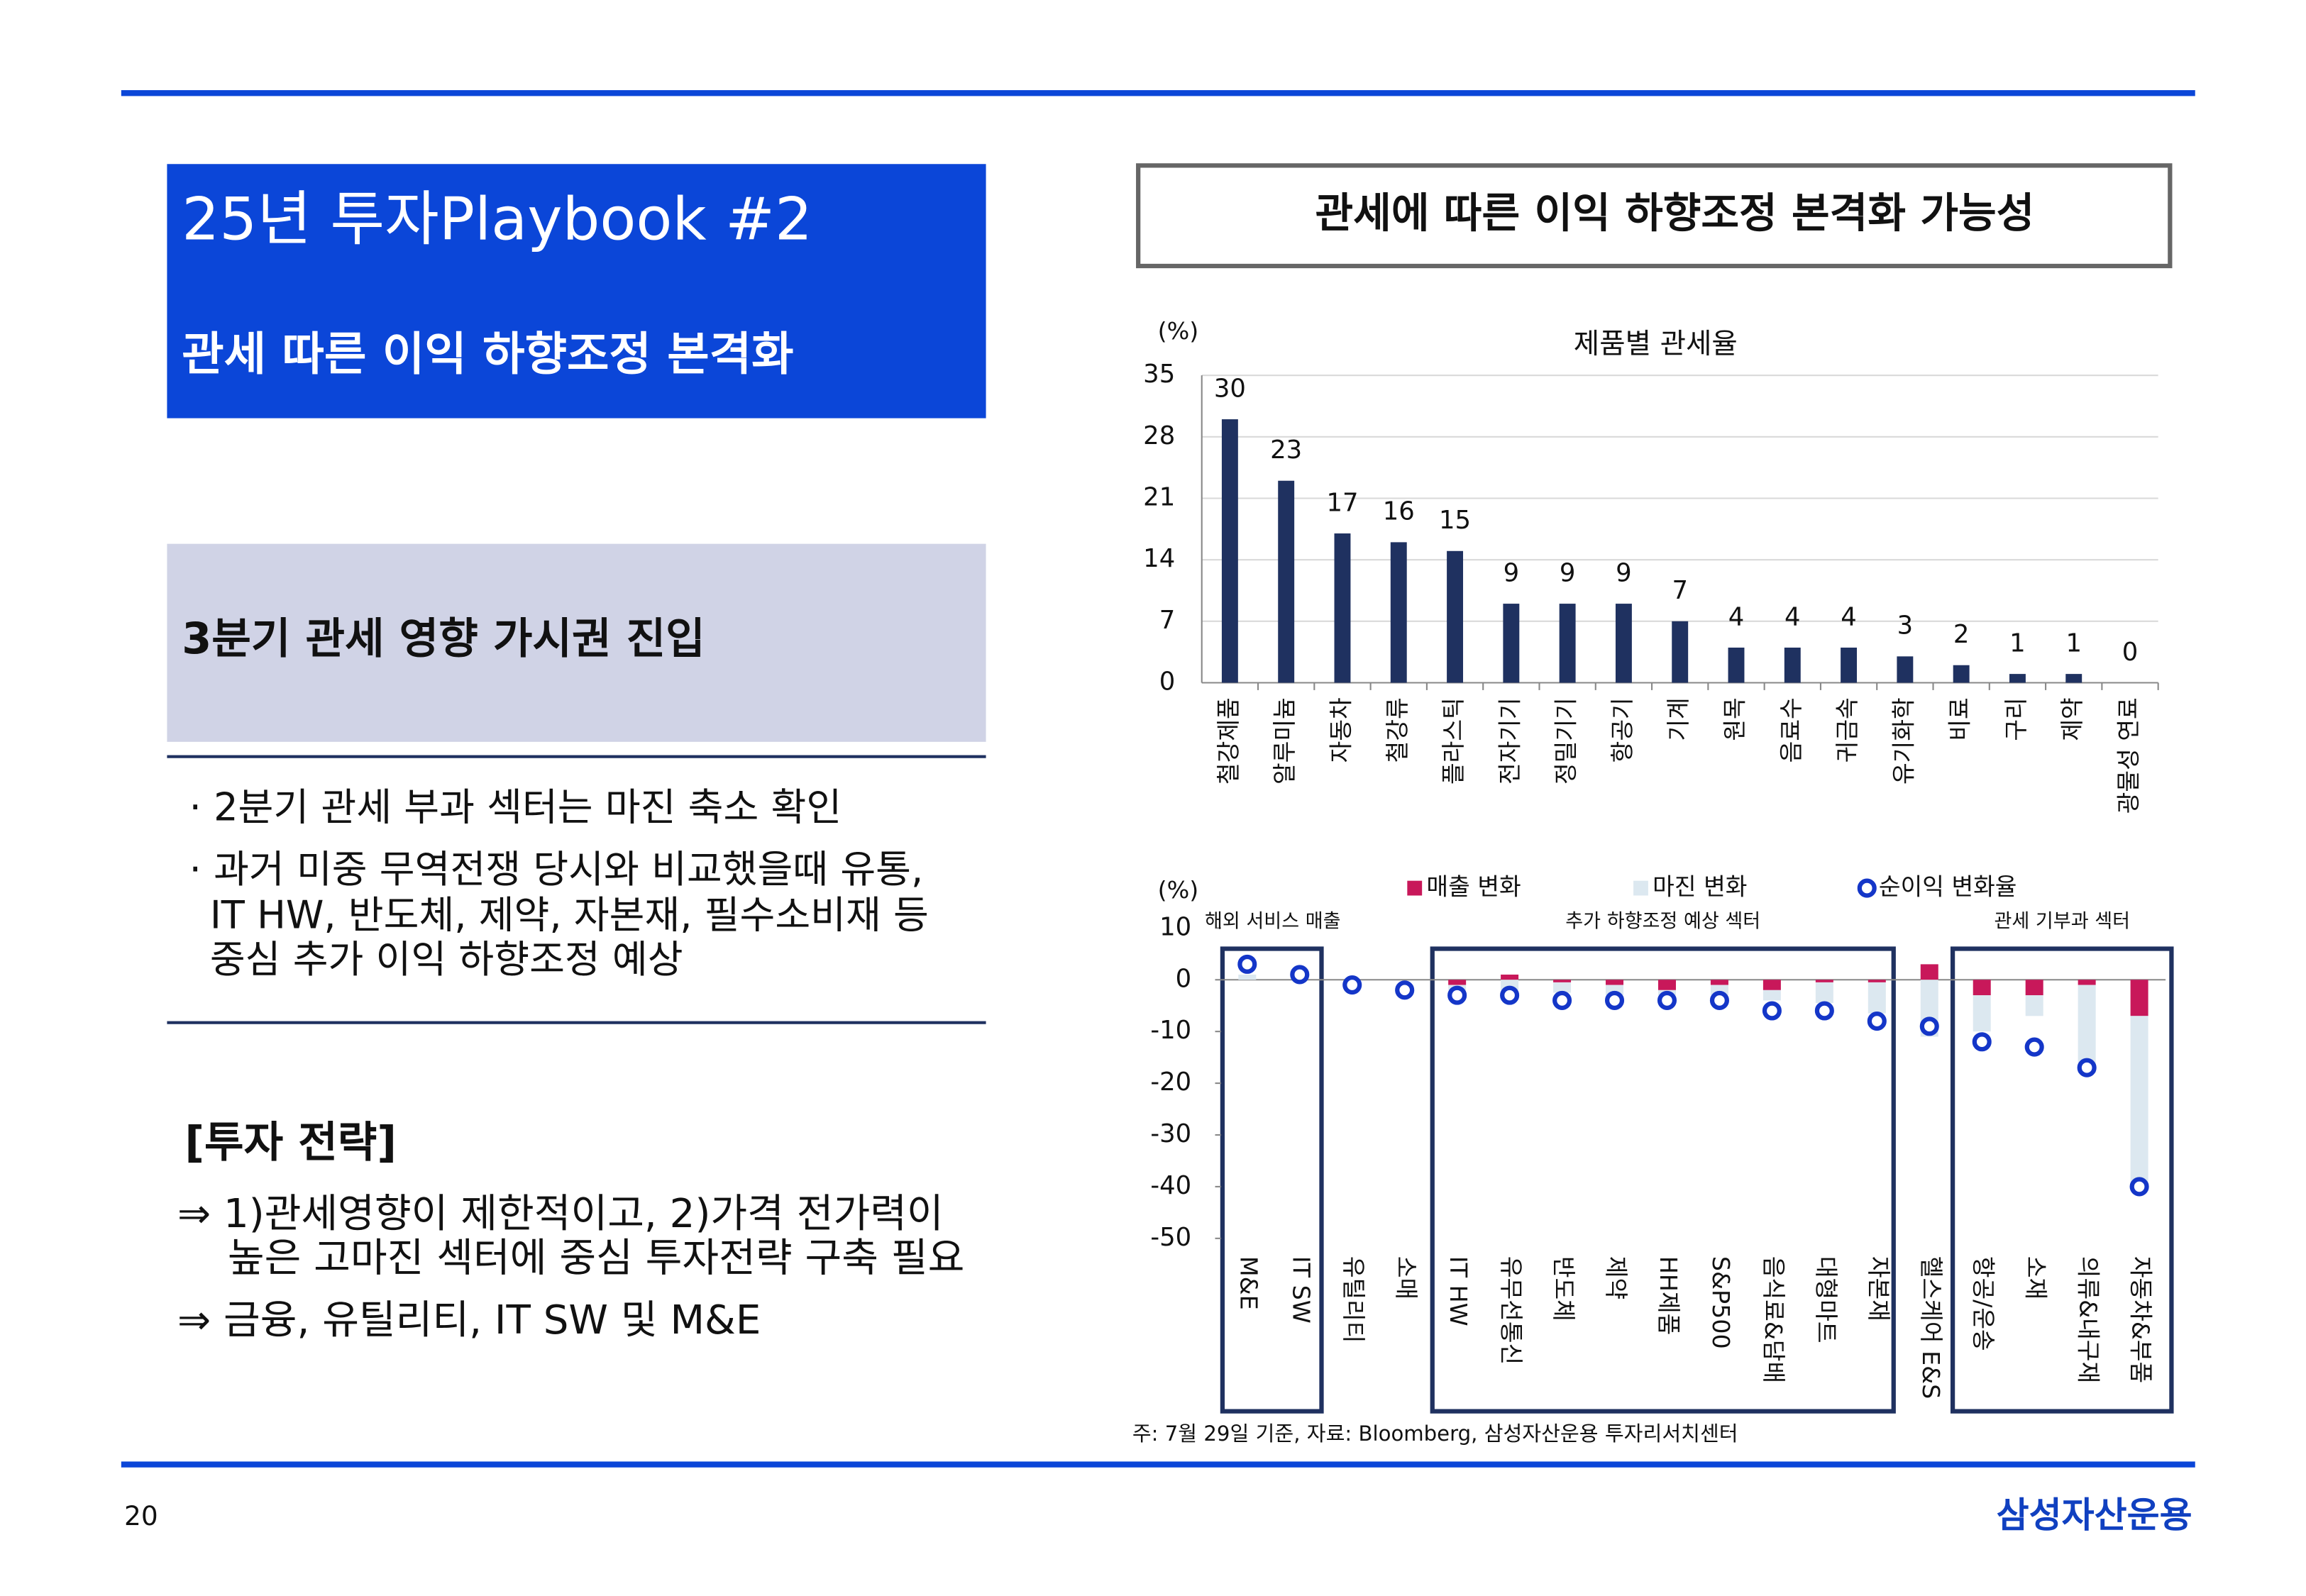  What do you see at coordinates (1668, 1295) in the screenshot?
I see `x-tick-label: HH제품` at bounding box center [1668, 1295].